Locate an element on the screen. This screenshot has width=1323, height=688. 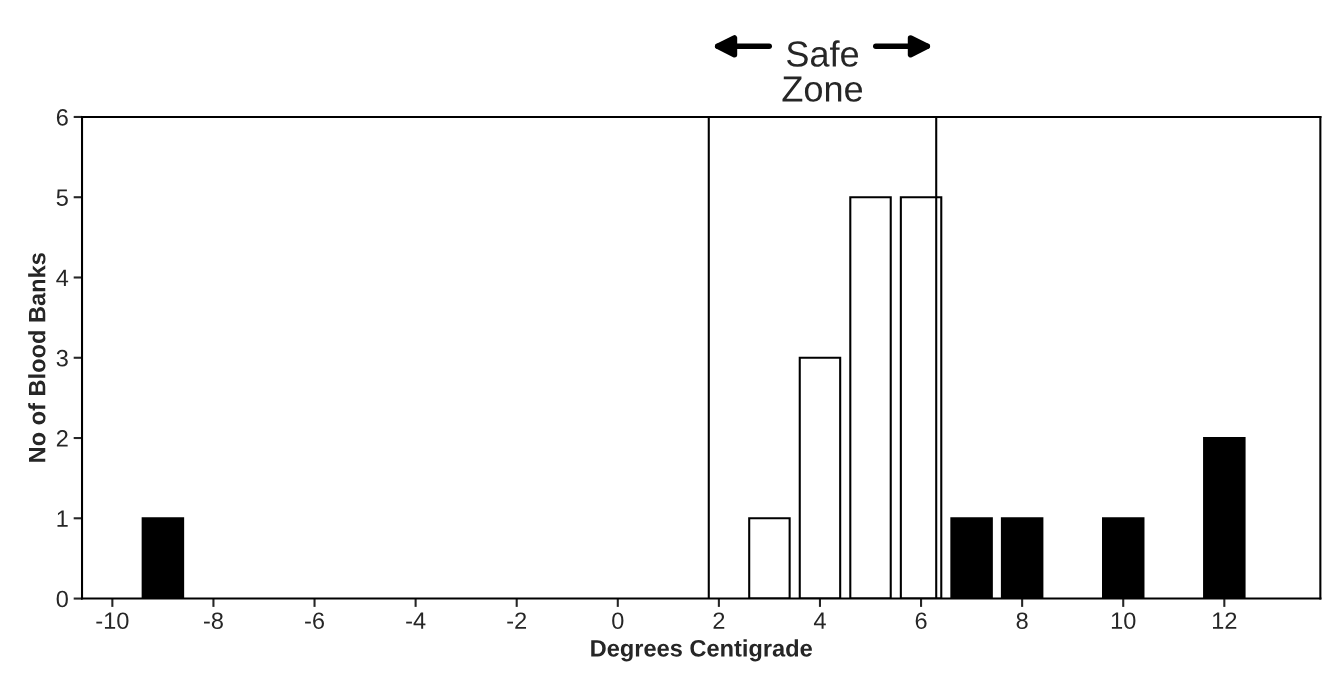
x-tick-label: -4 is located at coordinates (416, 620).